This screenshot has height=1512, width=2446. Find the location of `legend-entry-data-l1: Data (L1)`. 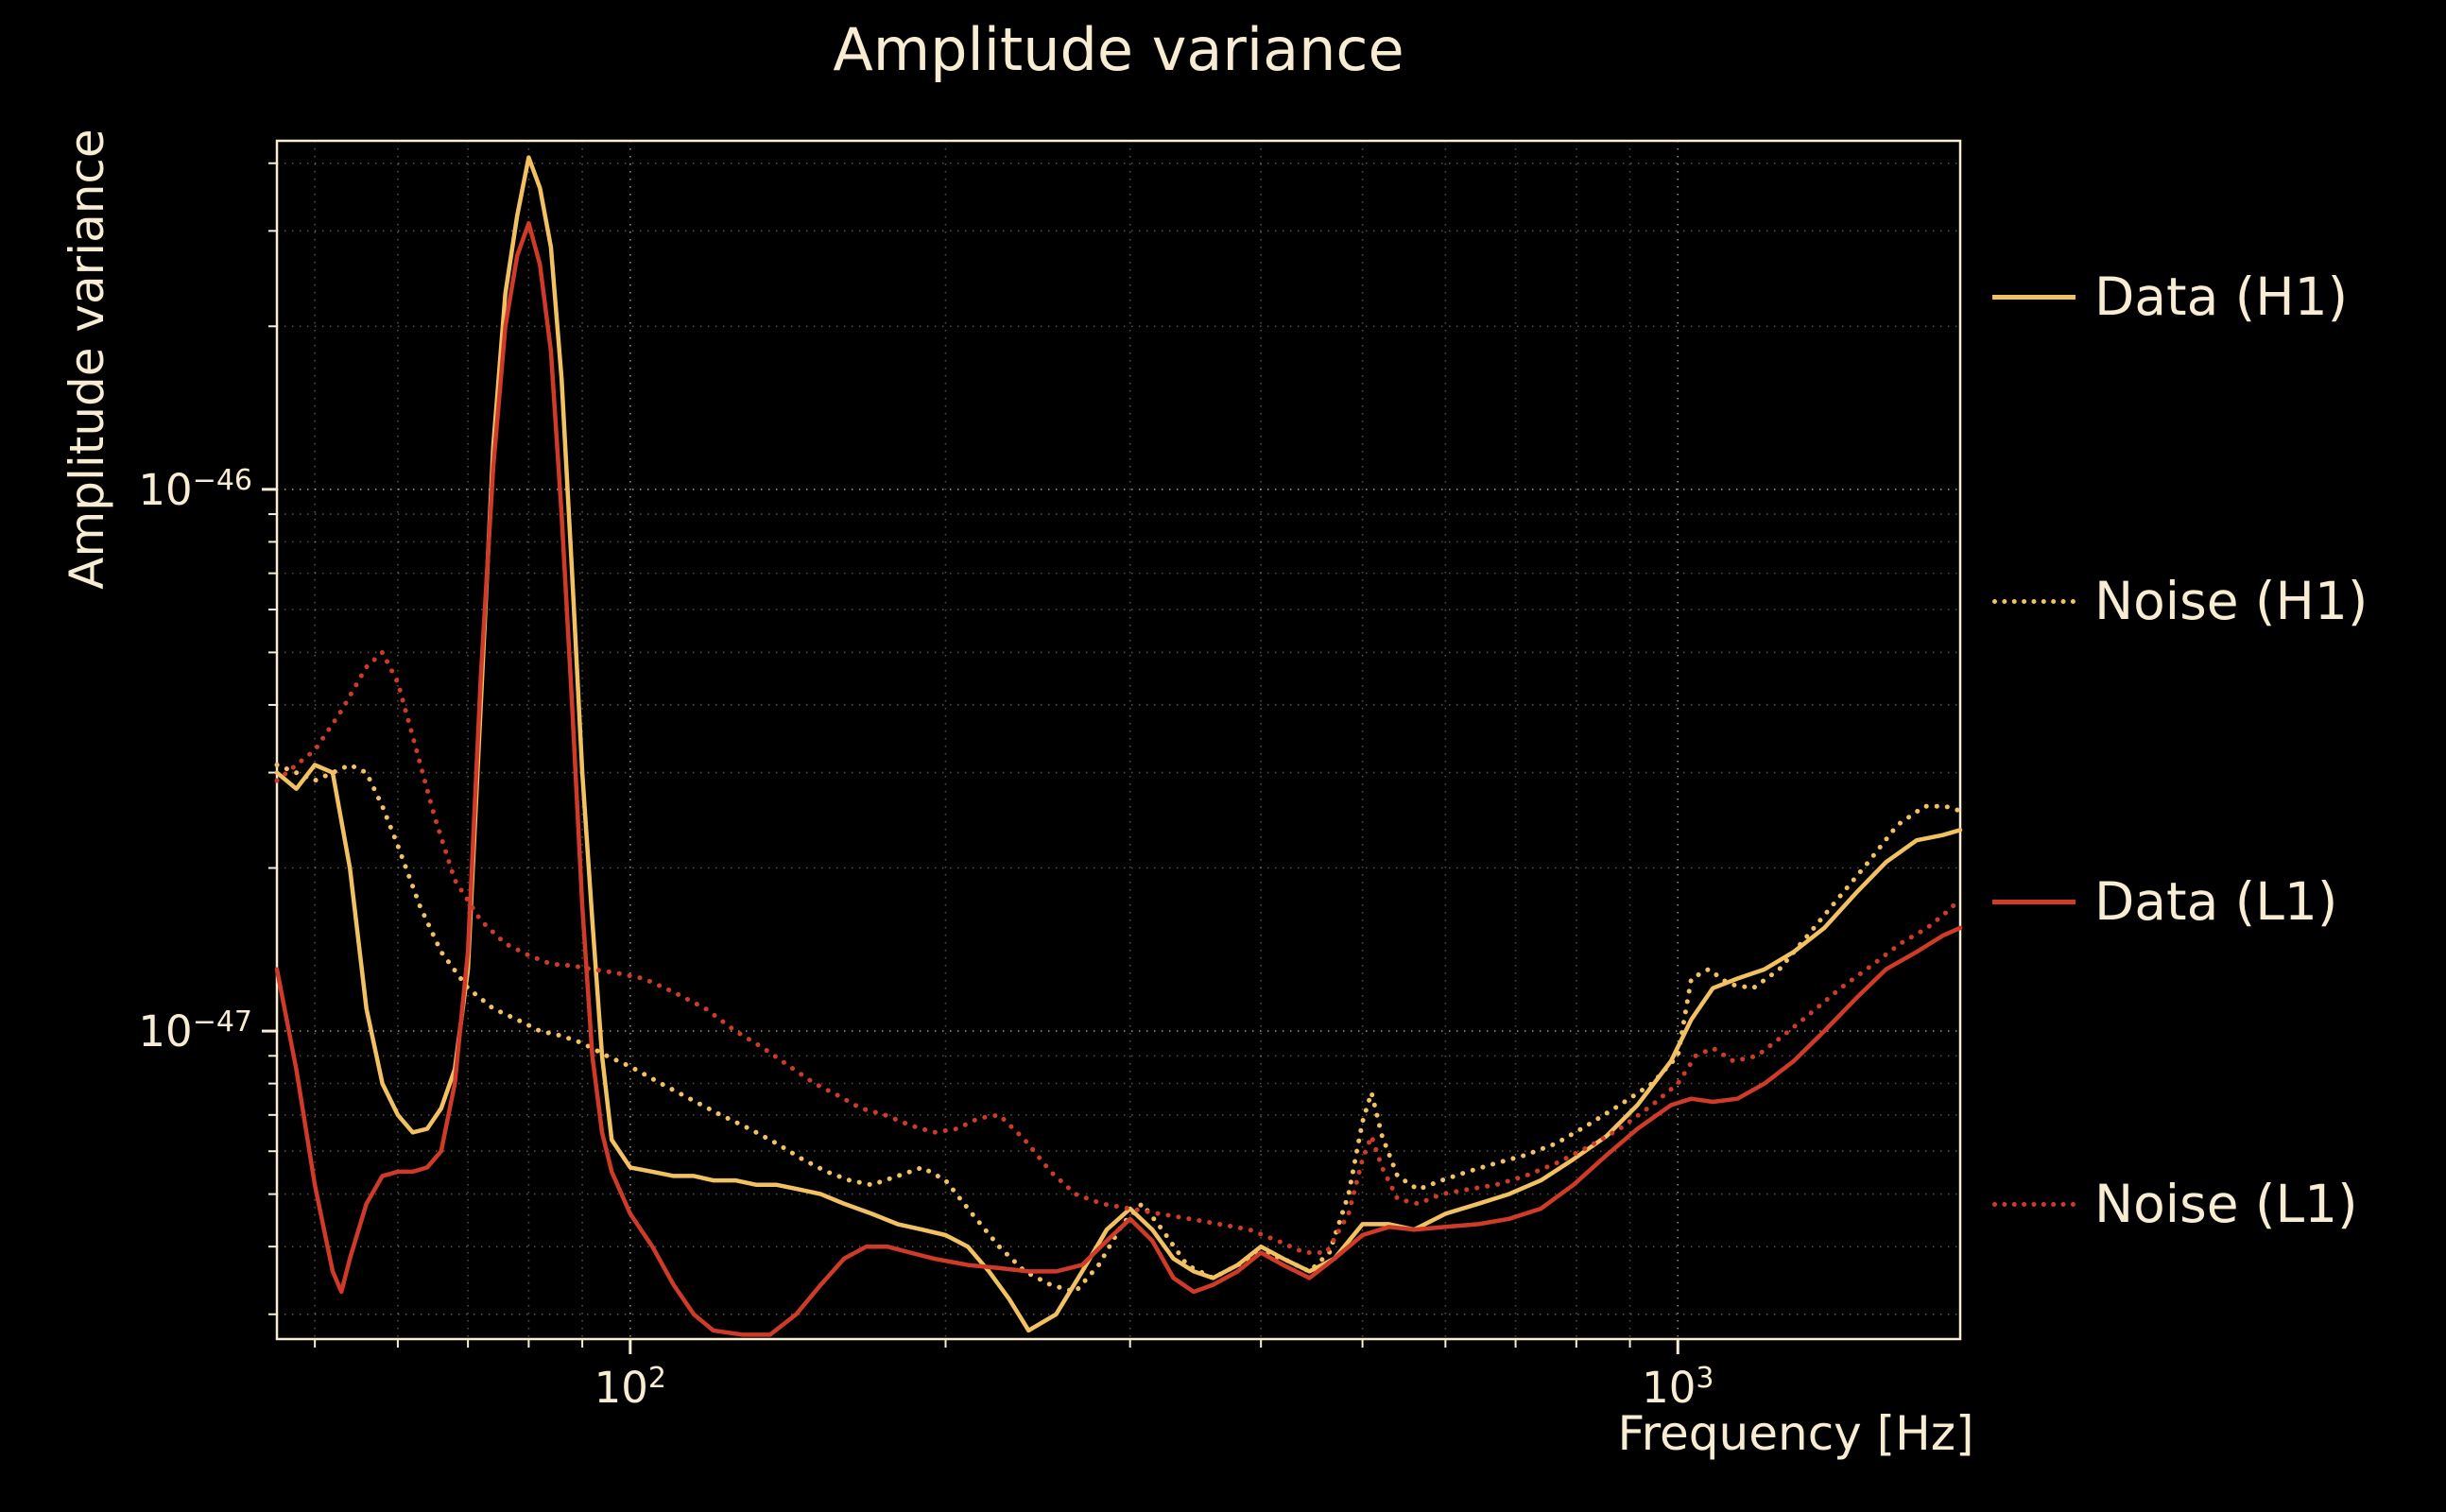

legend-entry-data-l1: Data (L1) is located at coordinates (2164, 901).